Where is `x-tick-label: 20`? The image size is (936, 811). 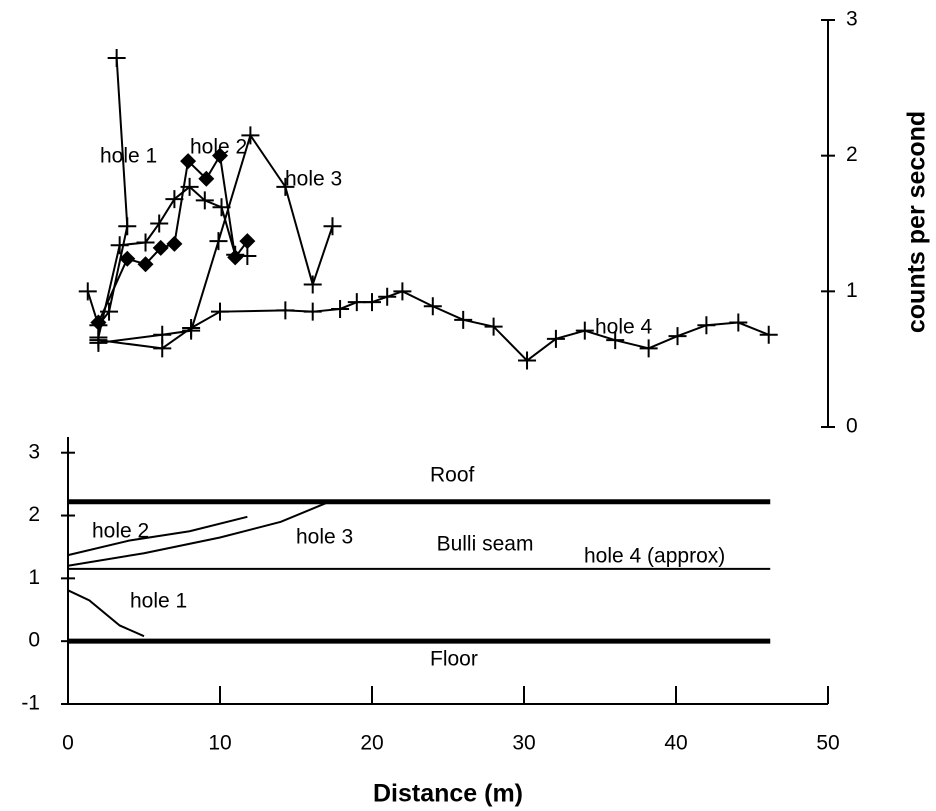 x-tick-label: 20 is located at coordinates (371, 743).